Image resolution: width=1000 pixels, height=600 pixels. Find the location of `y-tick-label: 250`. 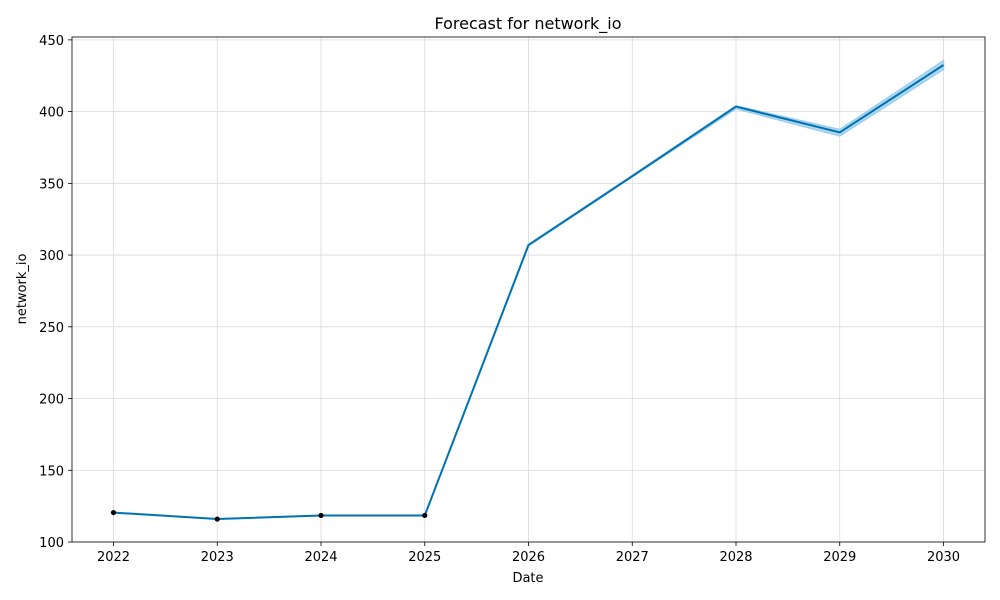

y-tick-label: 250 is located at coordinates (51, 328).